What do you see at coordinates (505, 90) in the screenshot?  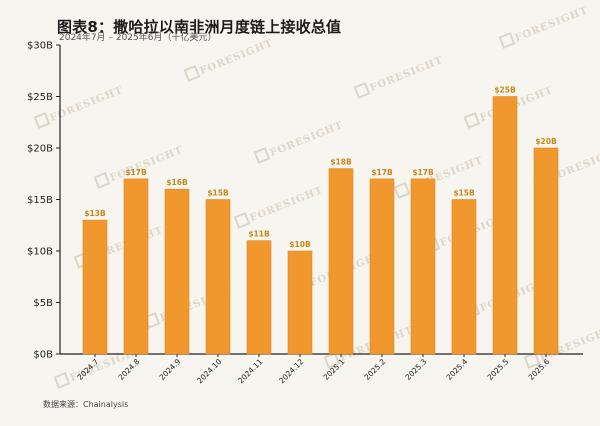 I see `data-label: $25B` at bounding box center [505, 90].